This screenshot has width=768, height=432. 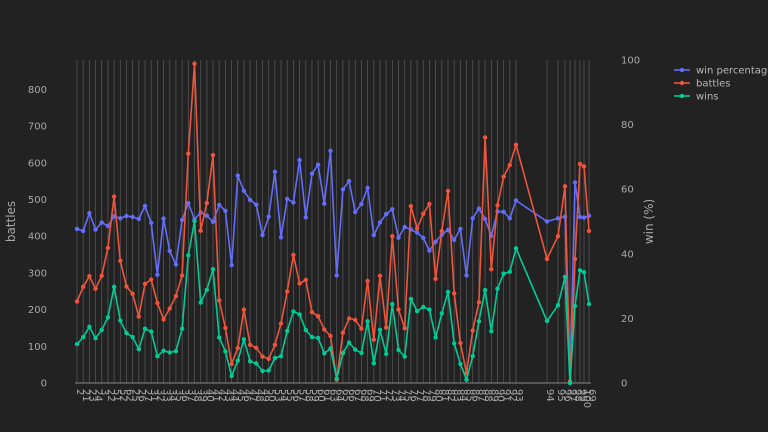 What do you see at coordinates (128, 395) in the screenshot?
I see `x-tick-label: 62` at bounding box center [128, 395].